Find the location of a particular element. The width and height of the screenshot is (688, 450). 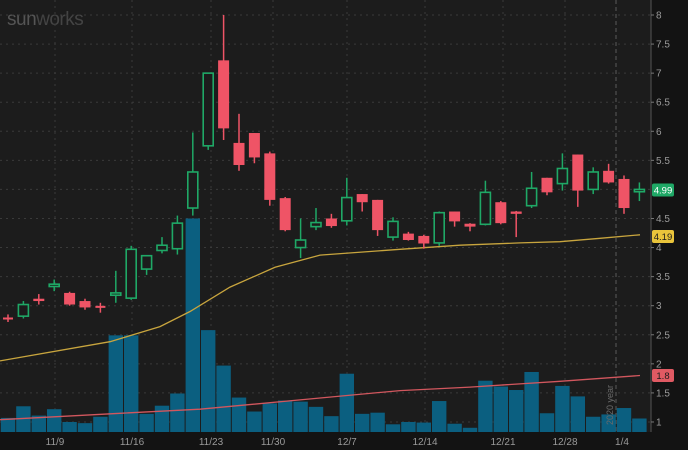

y-tick-label: 1 is located at coordinates (659, 422).